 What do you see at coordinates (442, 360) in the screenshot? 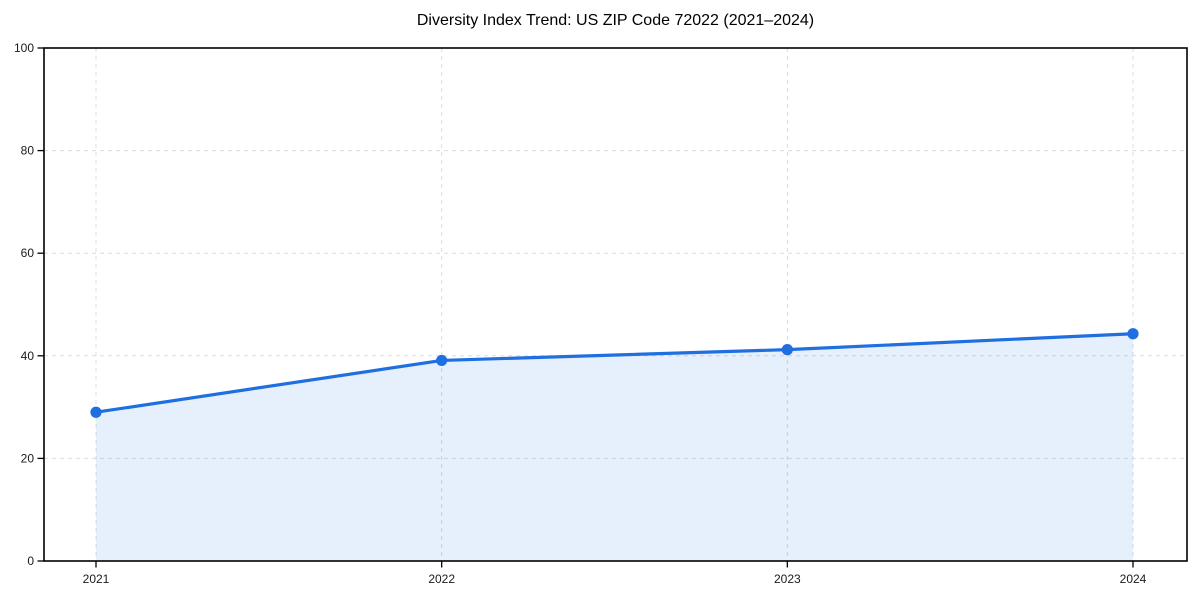
I see `data-point-2022` at bounding box center [442, 360].